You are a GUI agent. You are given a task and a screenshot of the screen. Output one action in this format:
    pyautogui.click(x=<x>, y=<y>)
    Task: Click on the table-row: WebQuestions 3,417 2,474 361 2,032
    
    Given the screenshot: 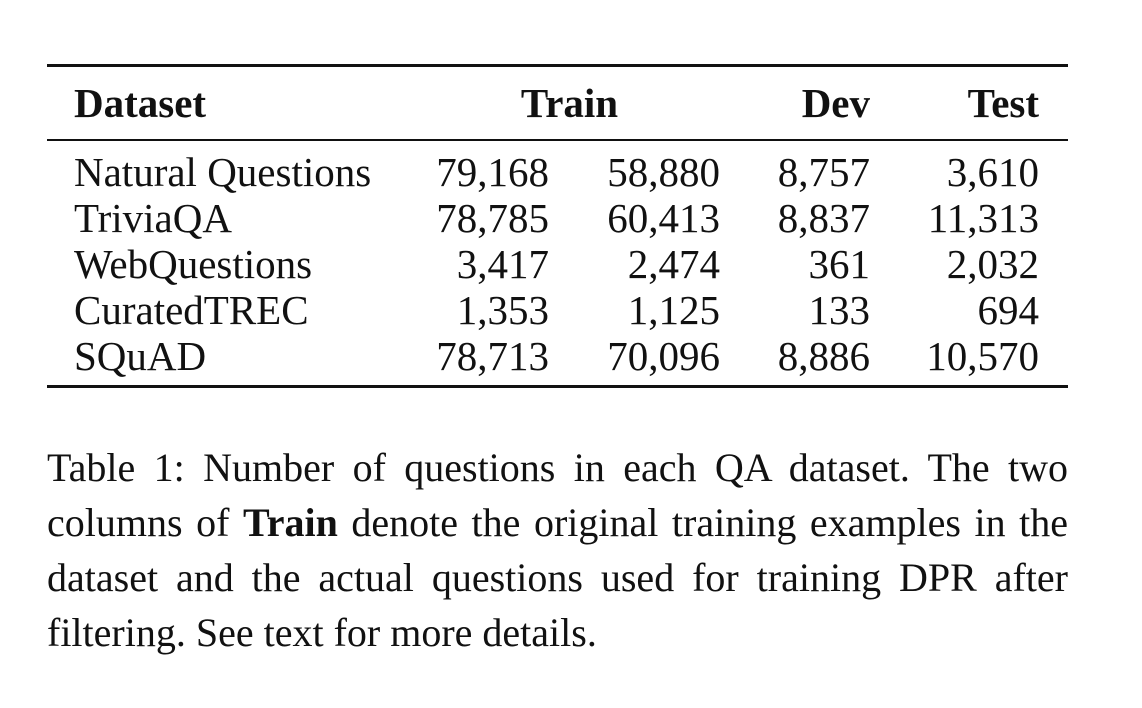 What is the action you would take?
    pyautogui.click(x=557, y=264)
    